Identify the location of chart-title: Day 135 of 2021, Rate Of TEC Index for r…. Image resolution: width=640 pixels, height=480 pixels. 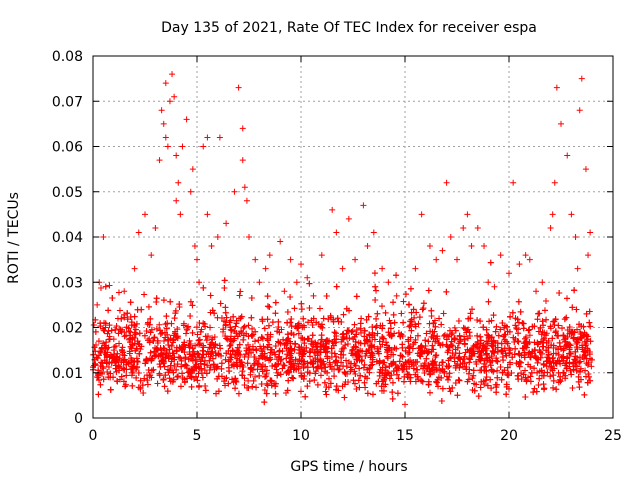
(349, 28).